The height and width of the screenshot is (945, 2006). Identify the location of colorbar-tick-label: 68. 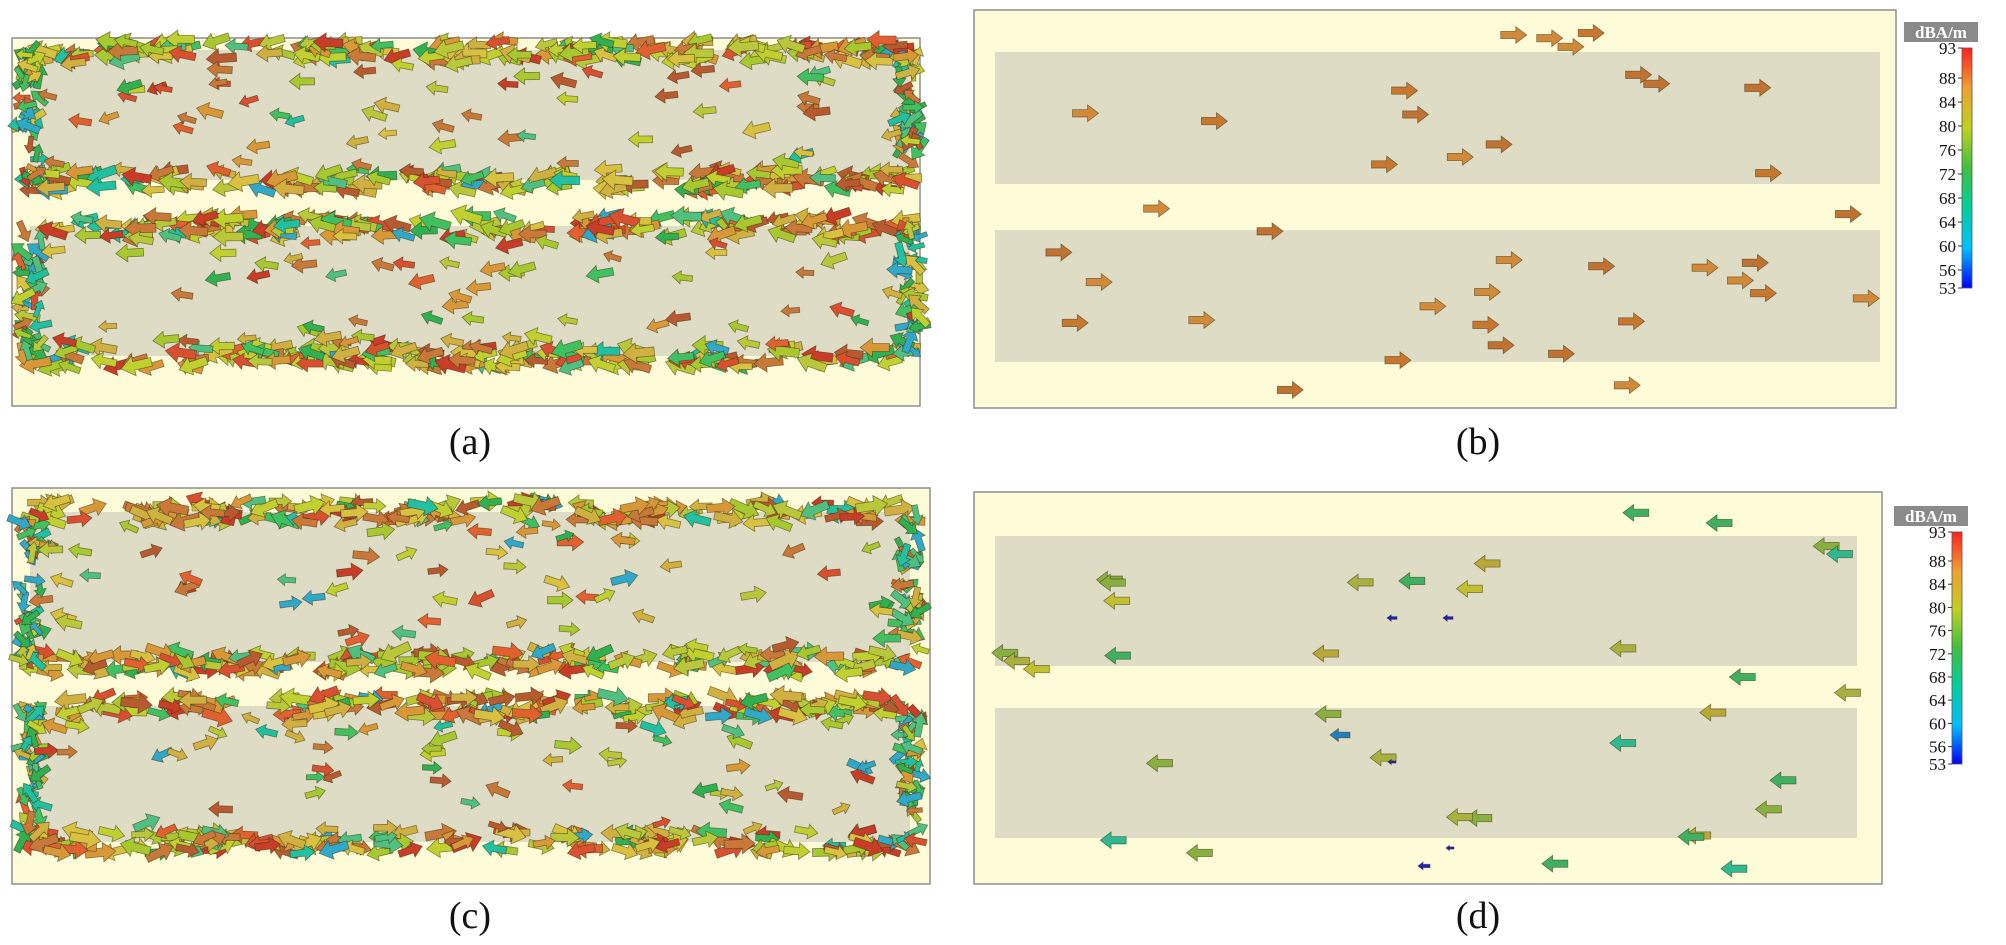
(1937, 677).